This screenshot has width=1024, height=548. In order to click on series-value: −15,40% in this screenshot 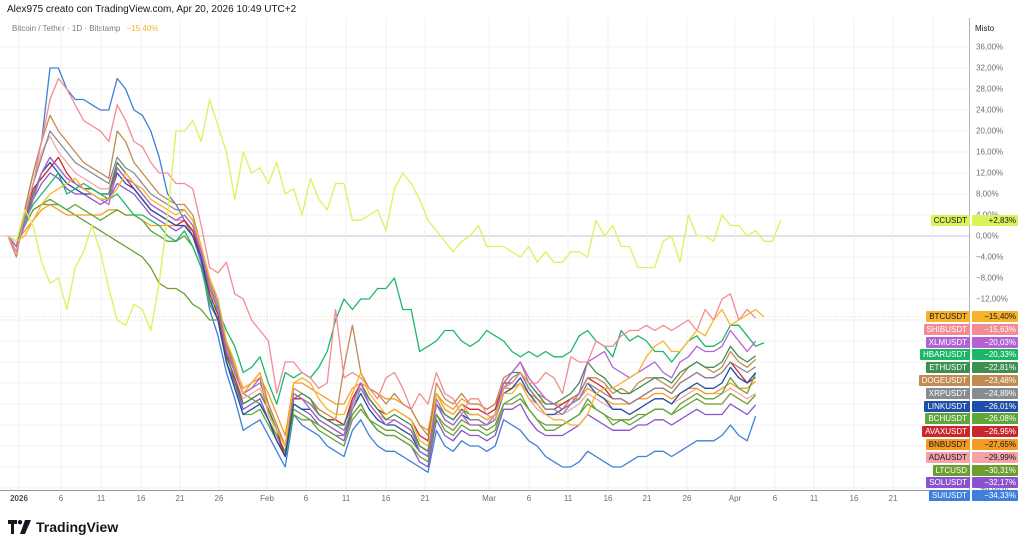, I will do `click(995, 316)`.